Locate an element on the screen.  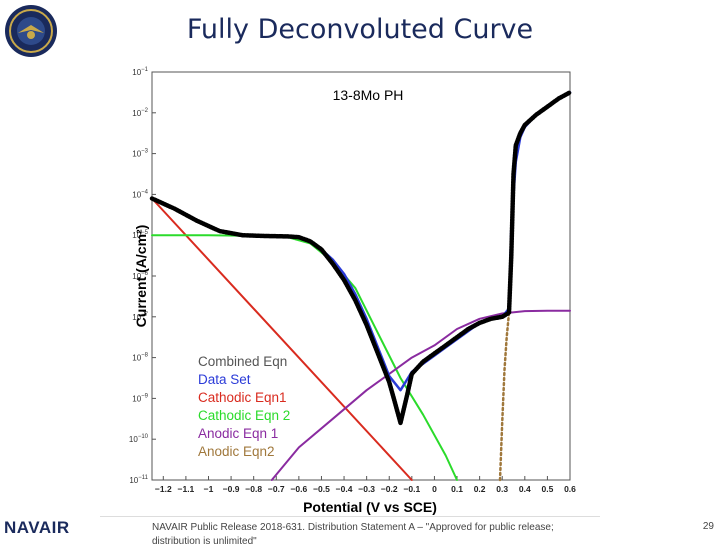
x-tick-label: −0.6 is located at coordinates (298, 489).